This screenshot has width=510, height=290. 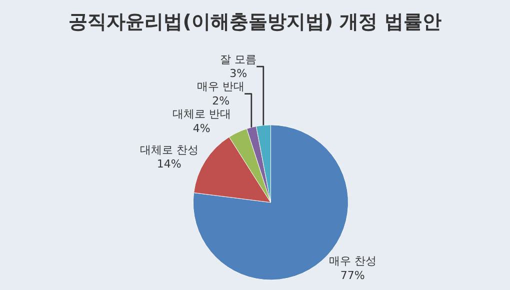 I want to click on data-label: 77%, so click(x=352, y=275).